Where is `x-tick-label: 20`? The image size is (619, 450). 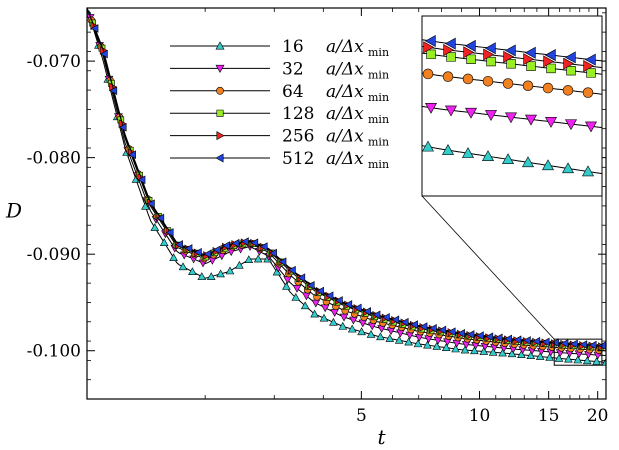
x-tick-label: 20 is located at coordinates (598, 416).